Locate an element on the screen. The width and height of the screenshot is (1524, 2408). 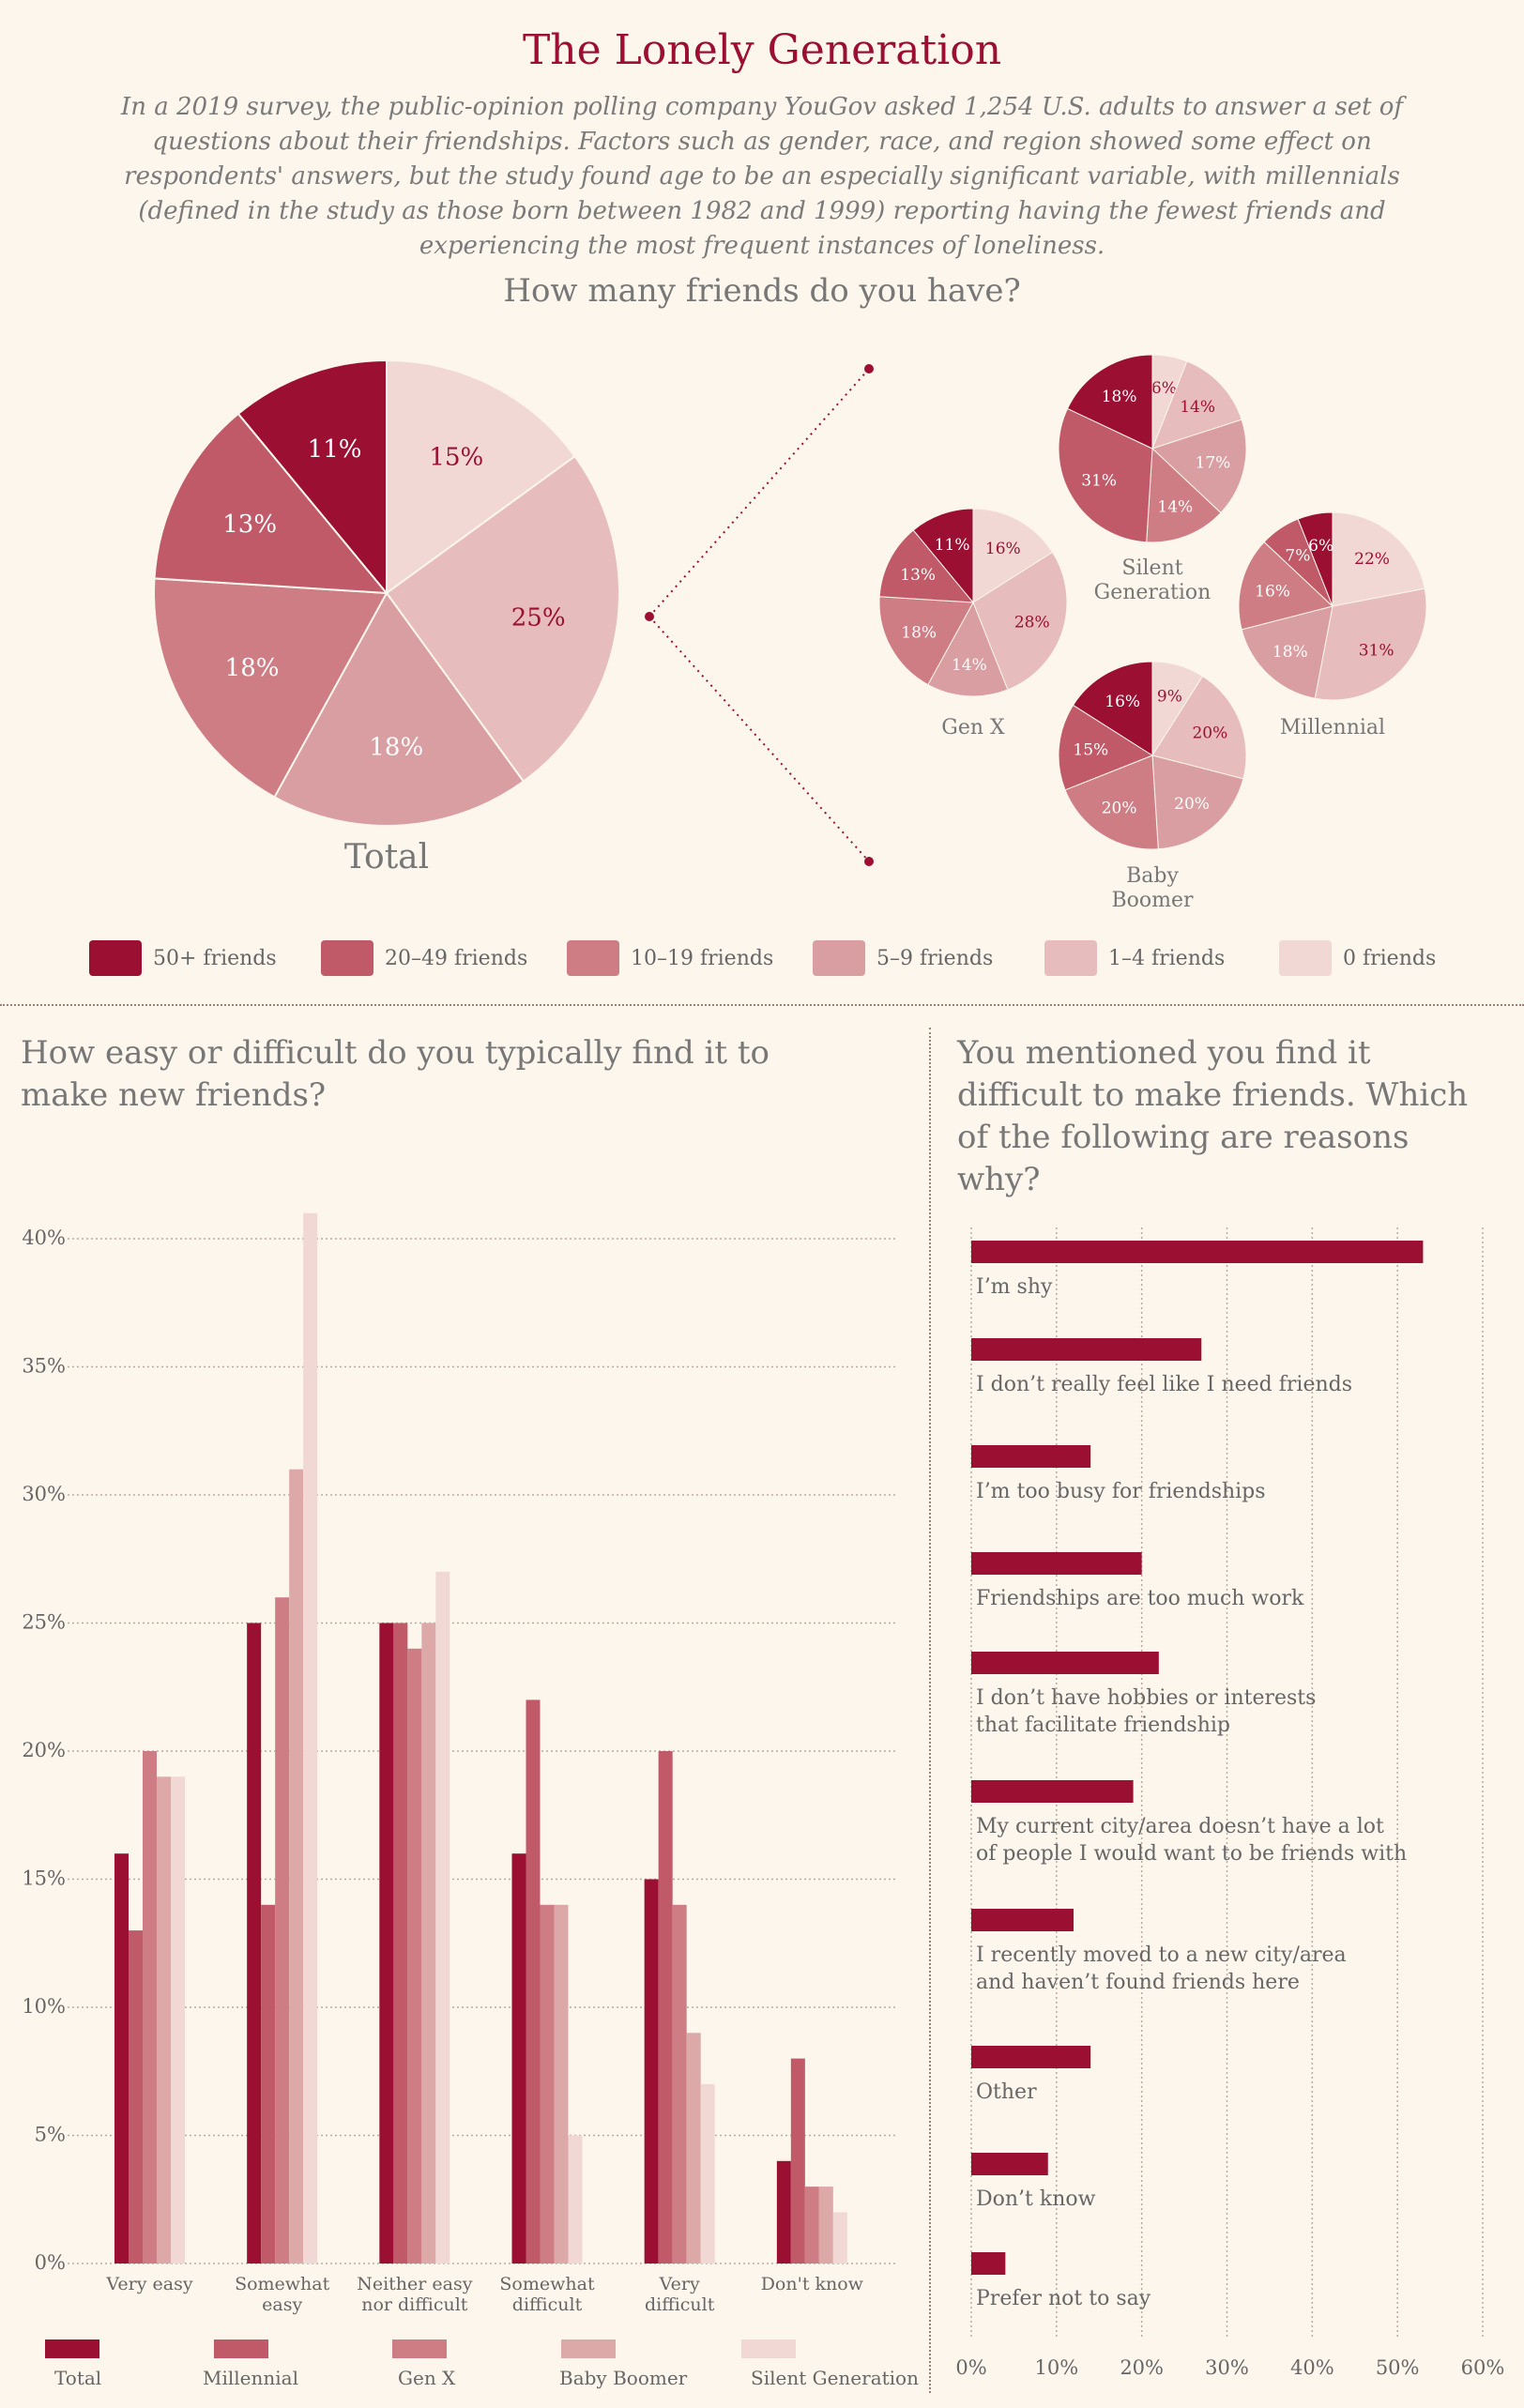
pie-value-label: 9% is located at coordinates (1169, 697).